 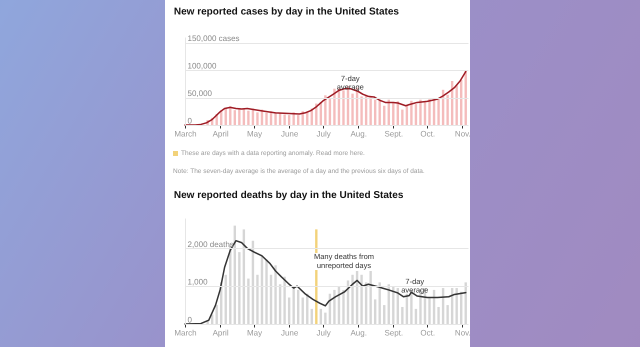 What do you see at coordinates (202, 66) in the screenshot?
I see `y-tick-label: 100,000` at bounding box center [202, 66].